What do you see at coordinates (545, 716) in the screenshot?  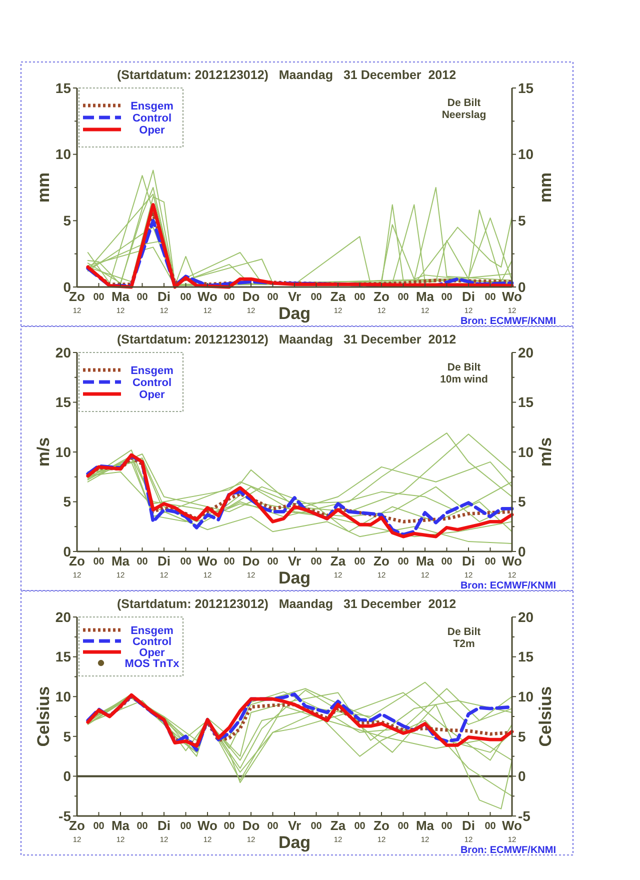 I see `y2-axis-title: Celsius` at bounding box center [545, 716].